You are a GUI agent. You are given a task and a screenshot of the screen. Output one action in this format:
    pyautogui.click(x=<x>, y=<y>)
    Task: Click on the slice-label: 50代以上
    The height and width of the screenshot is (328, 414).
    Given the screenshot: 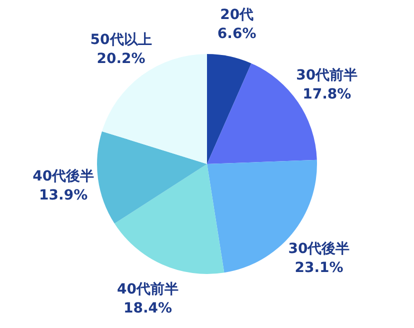 What is the action you would take?
    pyautogui.click(x=121, y=40)
    